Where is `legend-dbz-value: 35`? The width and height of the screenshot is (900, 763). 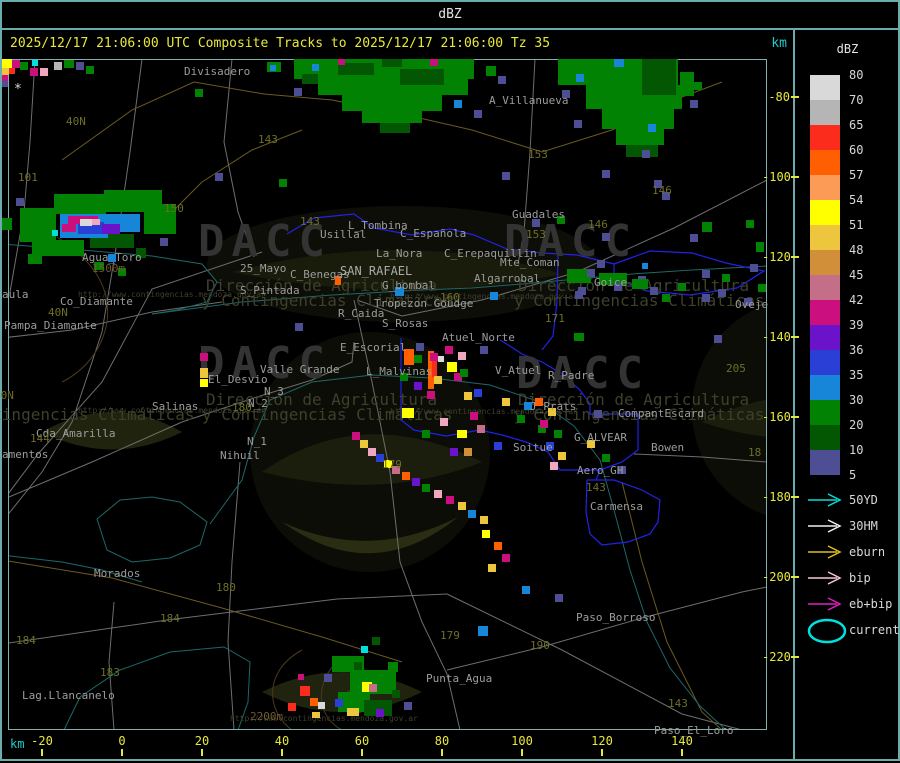
legend-dbz-value: 35 is located at coordinates (856, 375).